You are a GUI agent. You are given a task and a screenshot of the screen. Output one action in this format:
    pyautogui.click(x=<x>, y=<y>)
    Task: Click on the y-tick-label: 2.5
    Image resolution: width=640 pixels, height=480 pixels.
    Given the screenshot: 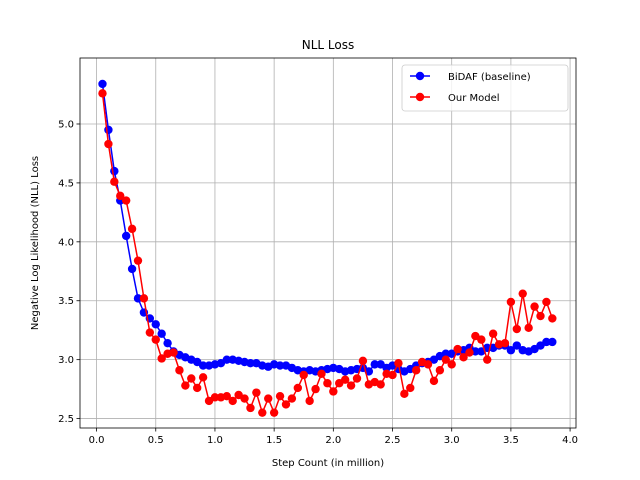 What is the action you would take?
    pyautogui.click(x=66, y=419)
    